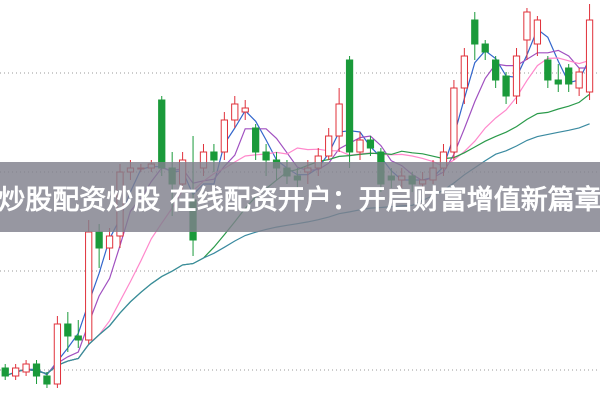 This screenshot has width=600, height=400. I want to click on banner-title: 炒股配资炒股 在线配资开户：开启财富增值新篇章, so click(300, 200).